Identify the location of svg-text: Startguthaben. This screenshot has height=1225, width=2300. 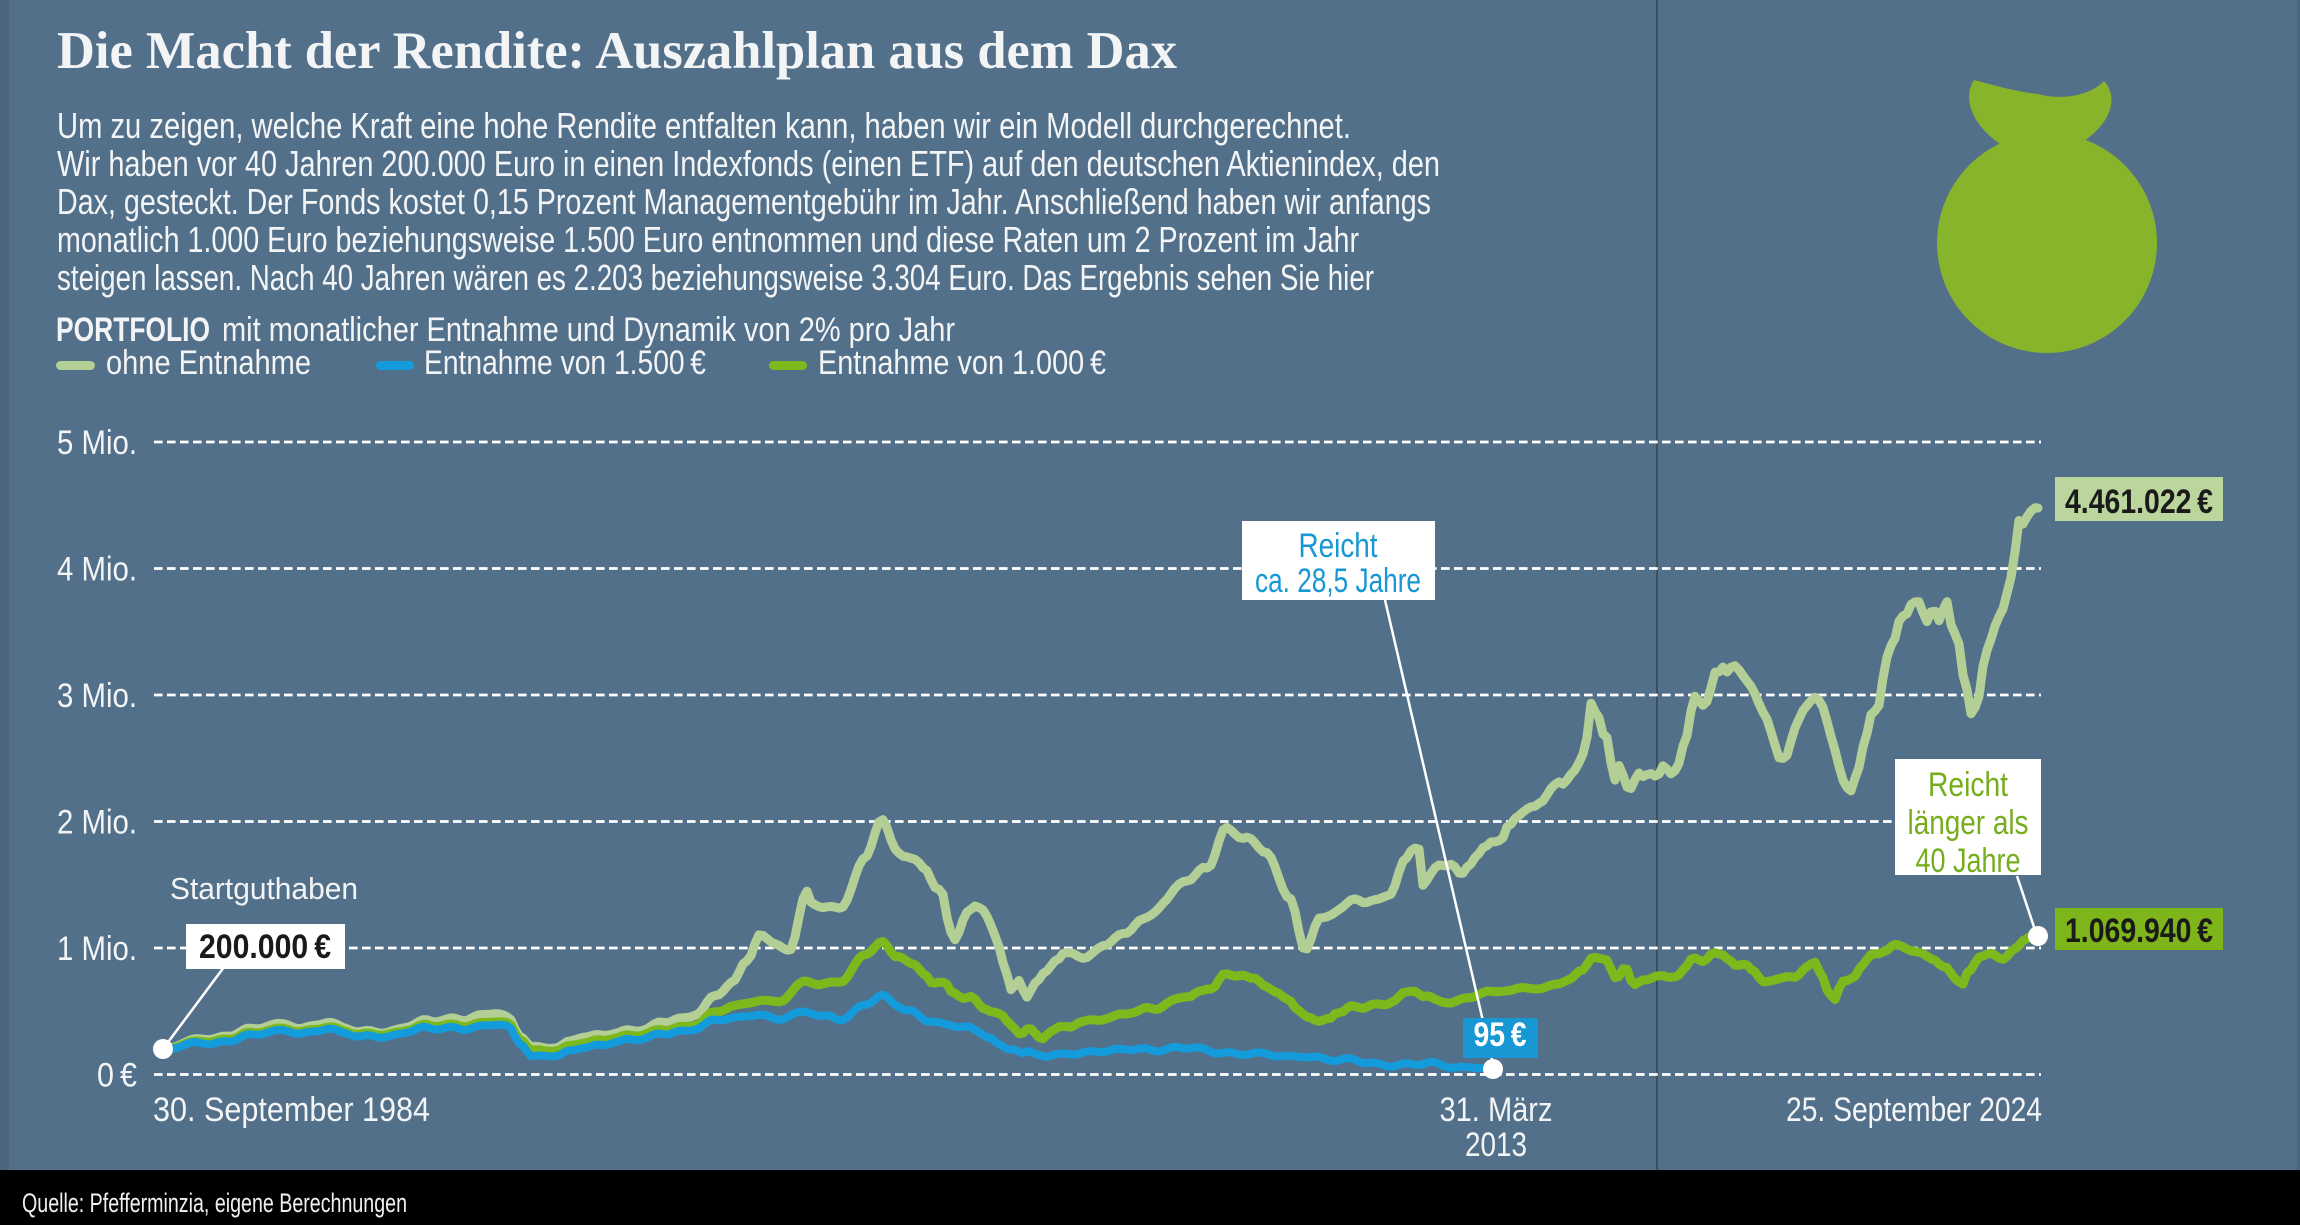
(264, 888).